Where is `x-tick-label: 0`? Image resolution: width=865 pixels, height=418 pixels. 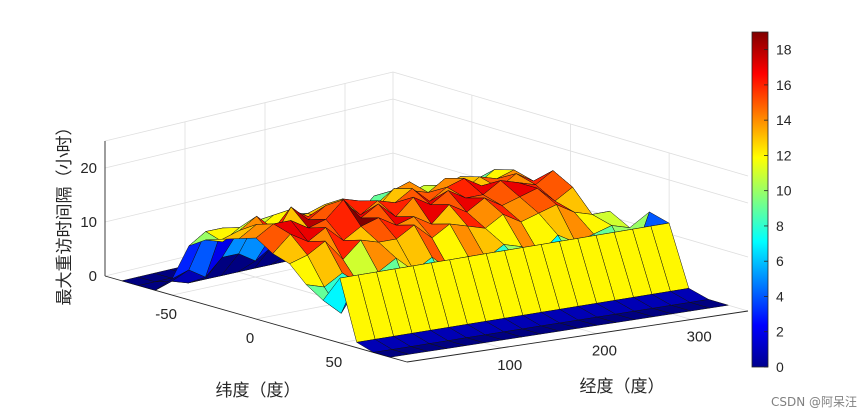
x-tick-label: 0 is located at coordinates (250, 338).